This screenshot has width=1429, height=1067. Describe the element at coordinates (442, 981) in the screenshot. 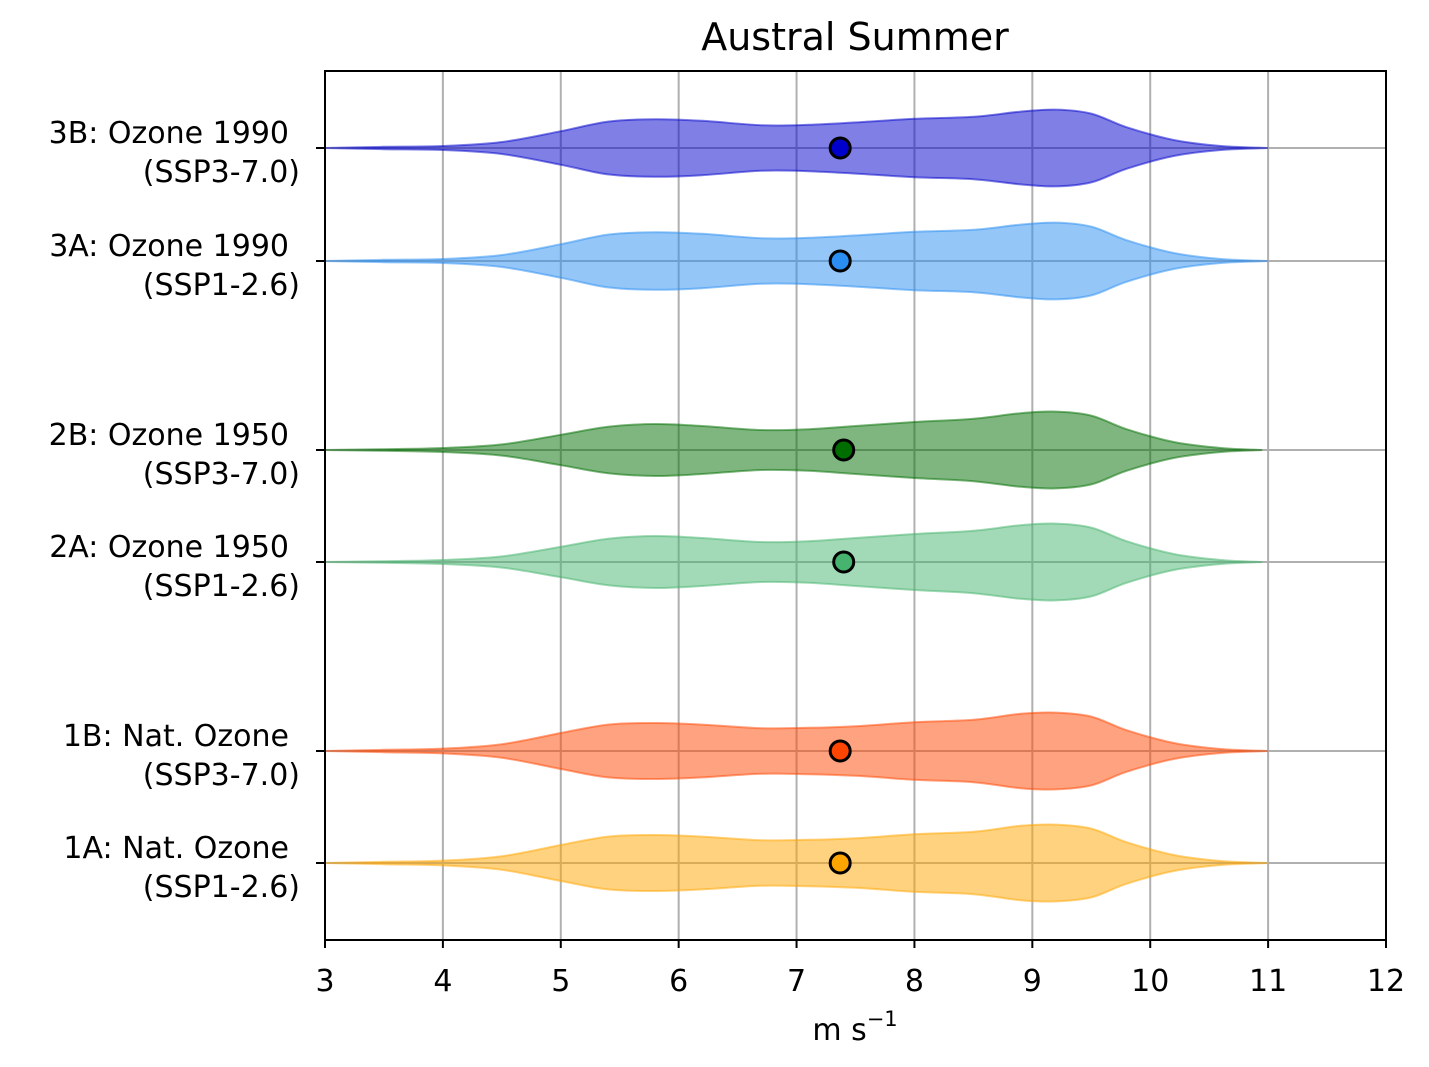

I see `x-tick-label: 4` at that location.